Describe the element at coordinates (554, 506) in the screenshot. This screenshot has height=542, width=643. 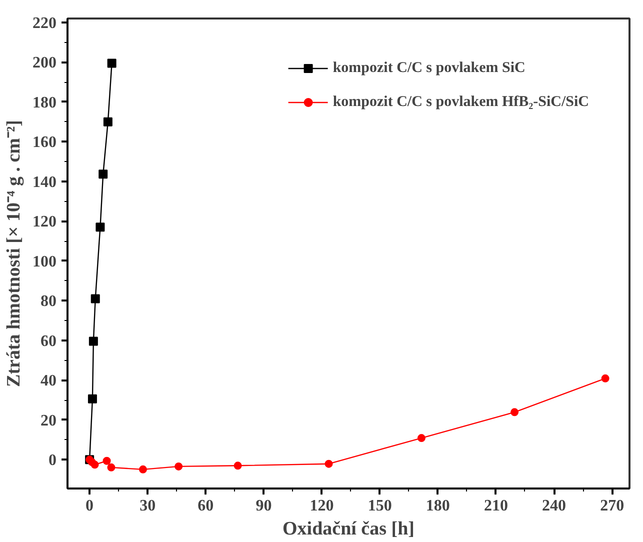
I see `x-tick-label: 240` at that location.